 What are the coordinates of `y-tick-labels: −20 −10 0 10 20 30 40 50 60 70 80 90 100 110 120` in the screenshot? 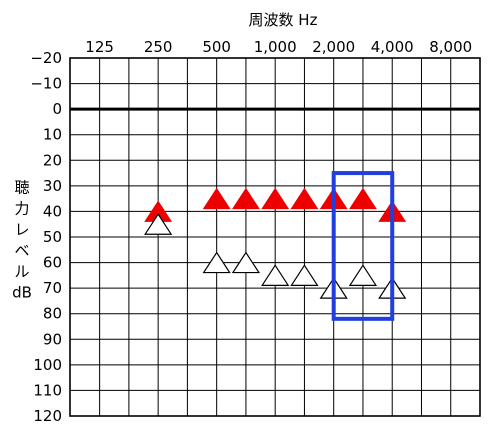 It's located at (46, 237).